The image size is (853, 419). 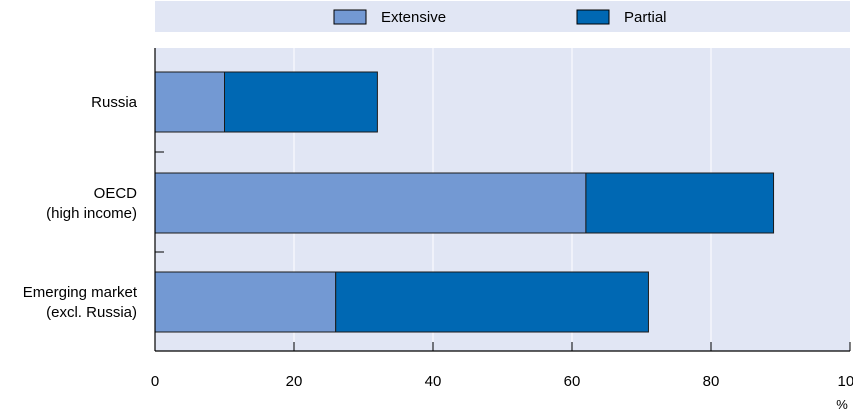 What do you see at coordinates (245, 302) in the screenshot?
I see `bar-emerging-market-extensive` at bounding box center [245, 302].